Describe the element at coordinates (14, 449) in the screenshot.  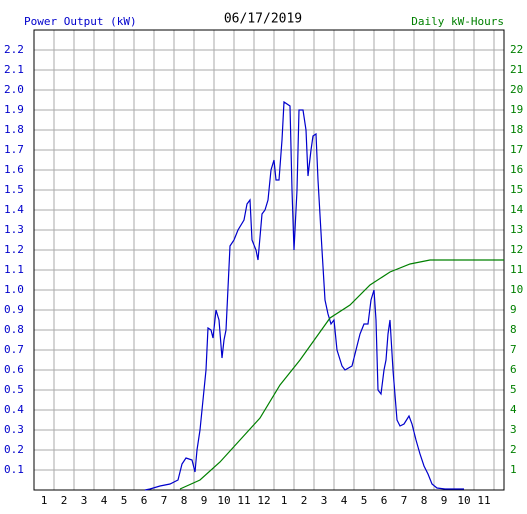
I see `y-tick-label: 0.2` at that location.